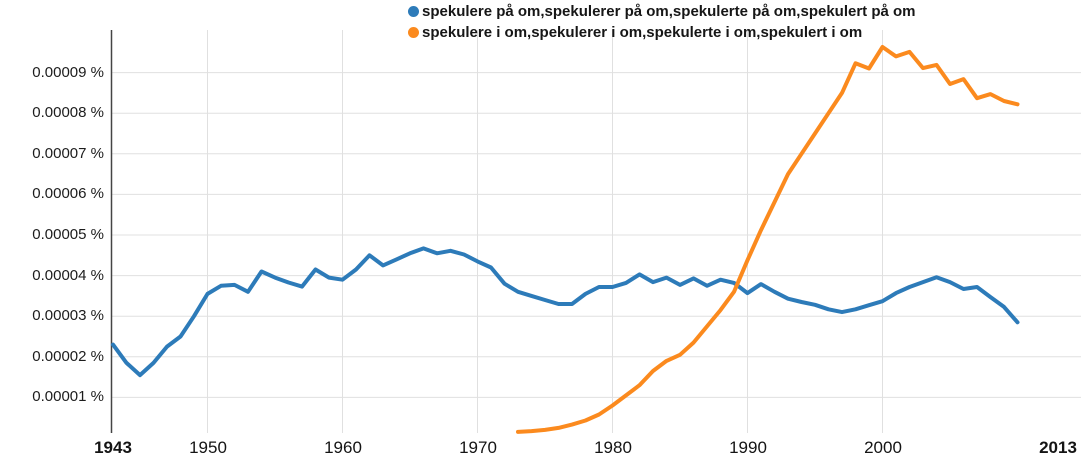 This screenshot has height=466, width=1081. What do you see at coordinates (613, 447) in the screenshot?
I see `x-axis-tick-label-1980: 1980` at bounding box center [613, 447].